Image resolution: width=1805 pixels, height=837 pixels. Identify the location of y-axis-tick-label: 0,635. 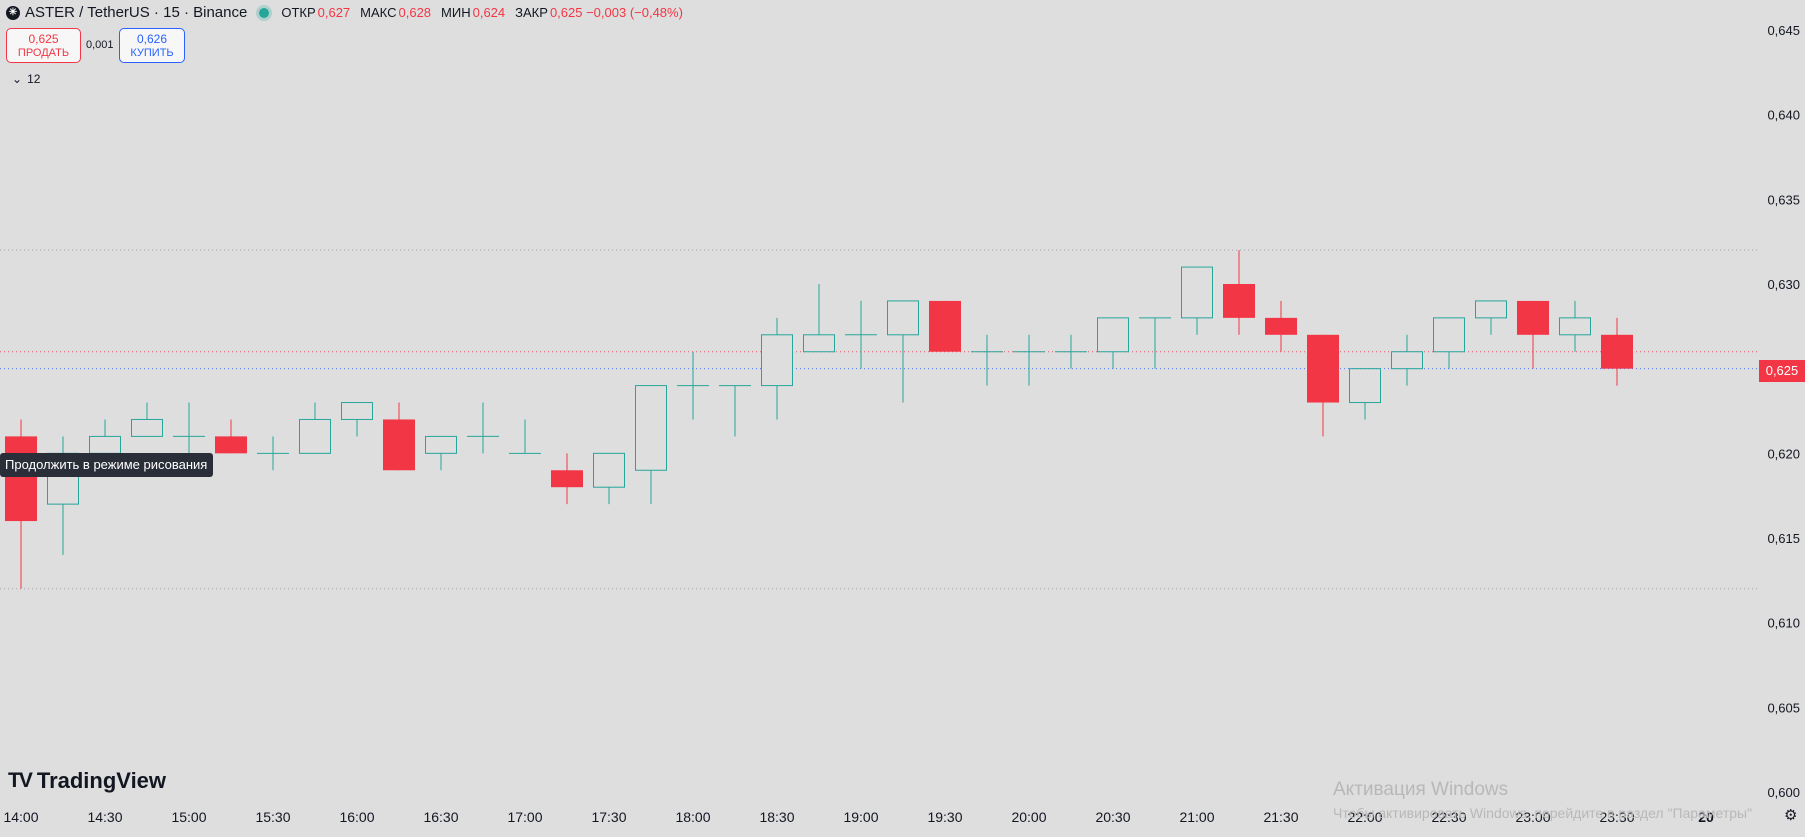
(1783, 199).